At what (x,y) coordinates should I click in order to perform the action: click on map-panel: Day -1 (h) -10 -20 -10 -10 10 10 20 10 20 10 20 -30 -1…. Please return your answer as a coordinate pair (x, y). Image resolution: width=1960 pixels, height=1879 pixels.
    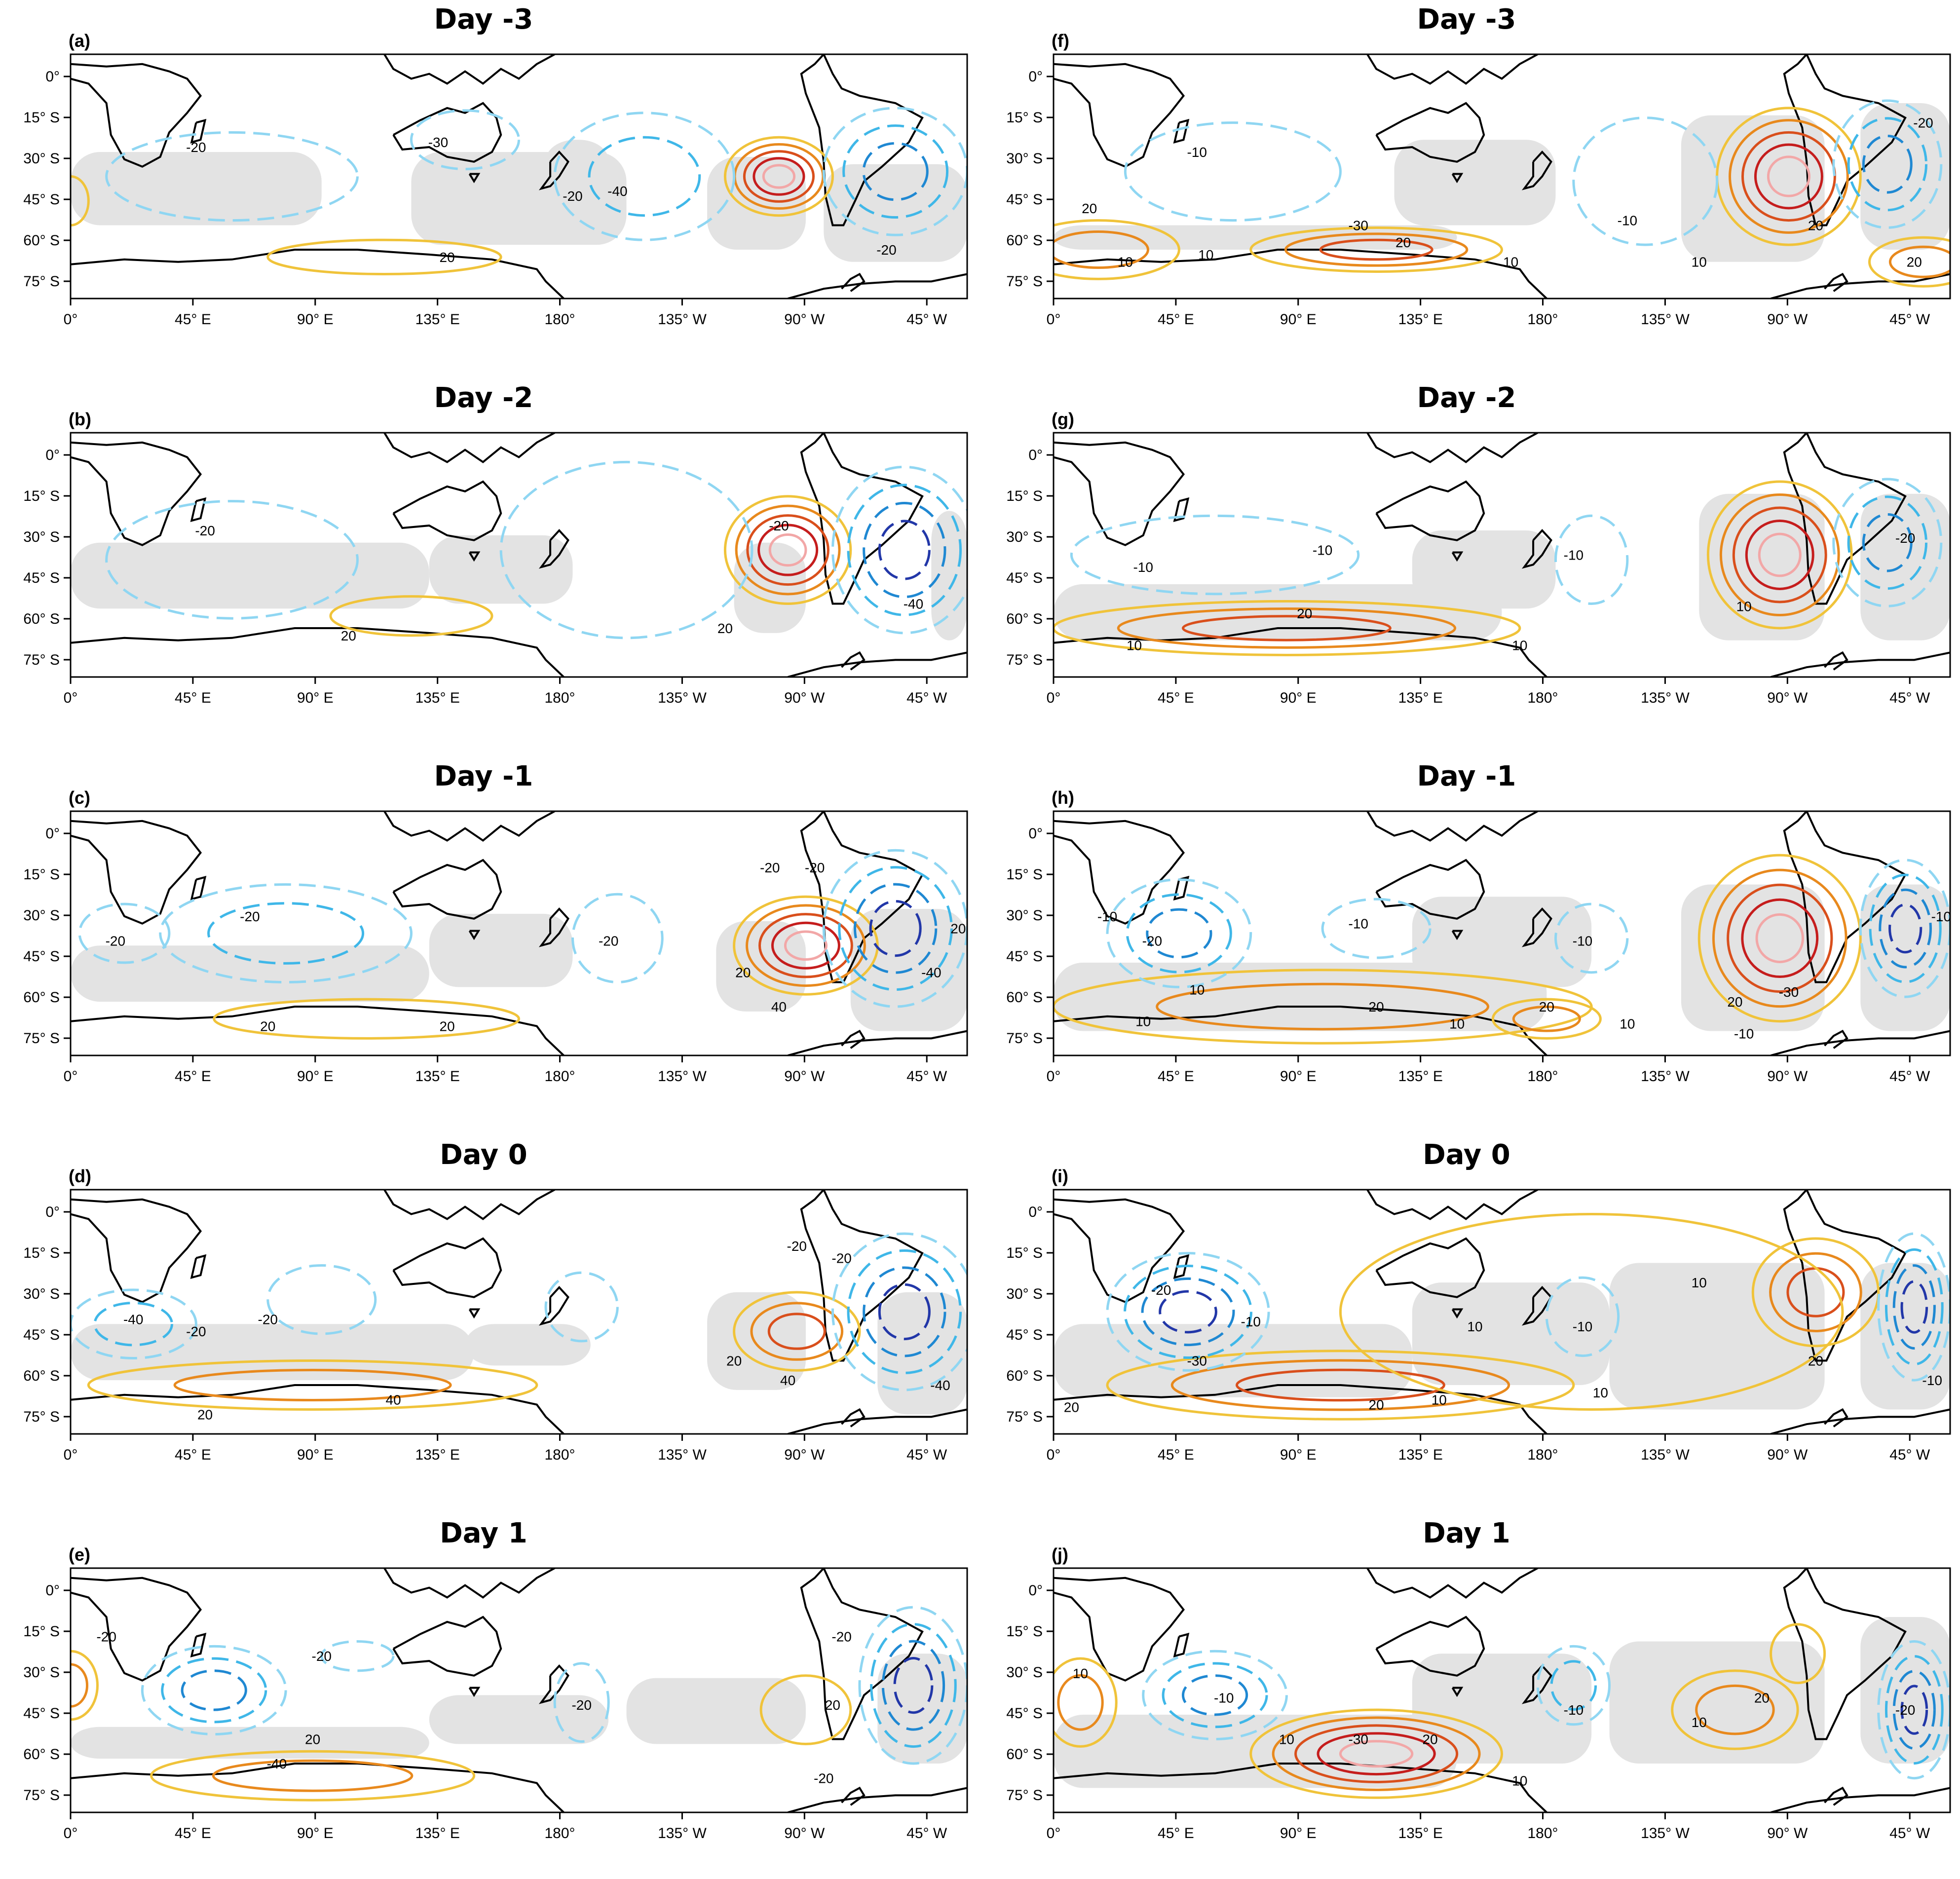
    Looking at the image, I should click on (1467, 939).